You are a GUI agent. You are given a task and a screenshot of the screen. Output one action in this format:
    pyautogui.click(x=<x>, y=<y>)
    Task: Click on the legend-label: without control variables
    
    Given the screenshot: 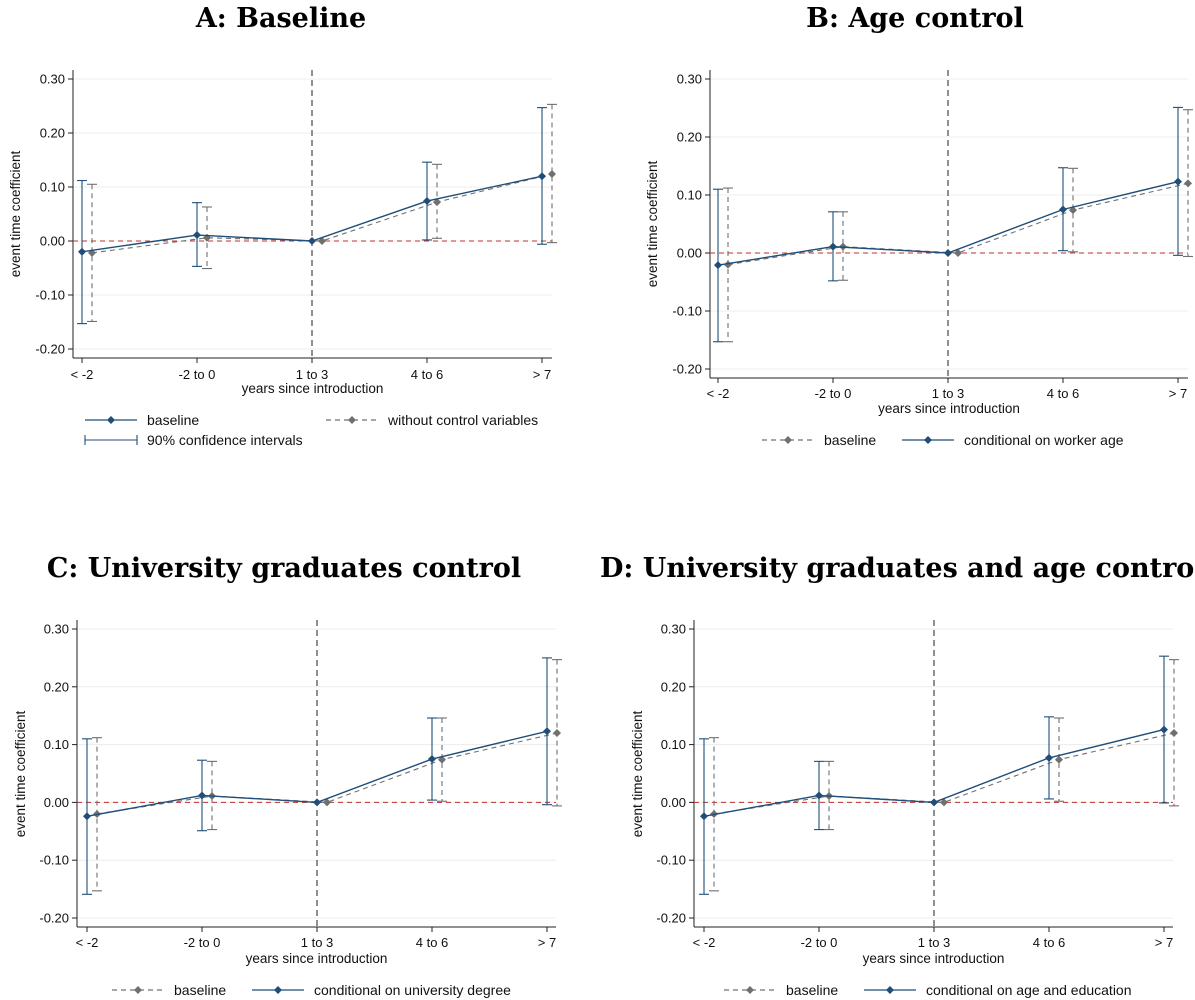 What is the action you would take?
    pyautogui.click(x=462, y=420)
    